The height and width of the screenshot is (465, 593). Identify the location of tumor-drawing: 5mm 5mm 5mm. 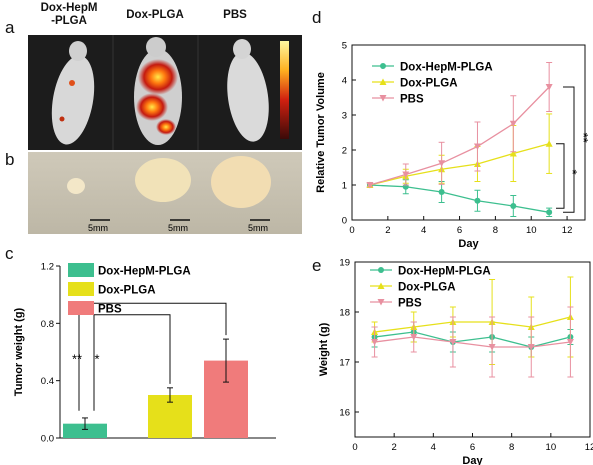
(169, 194).